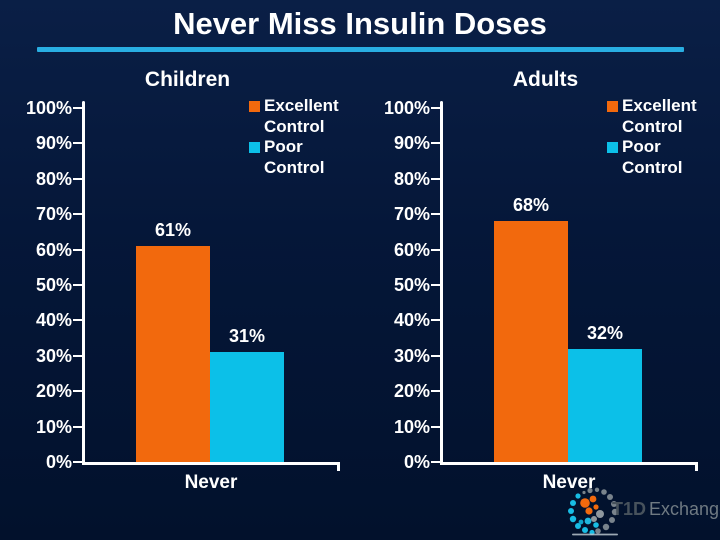 The width and height of the screenshot is (720, 540). I want to click on logo-text-light: Exchange, so click(684, 509).